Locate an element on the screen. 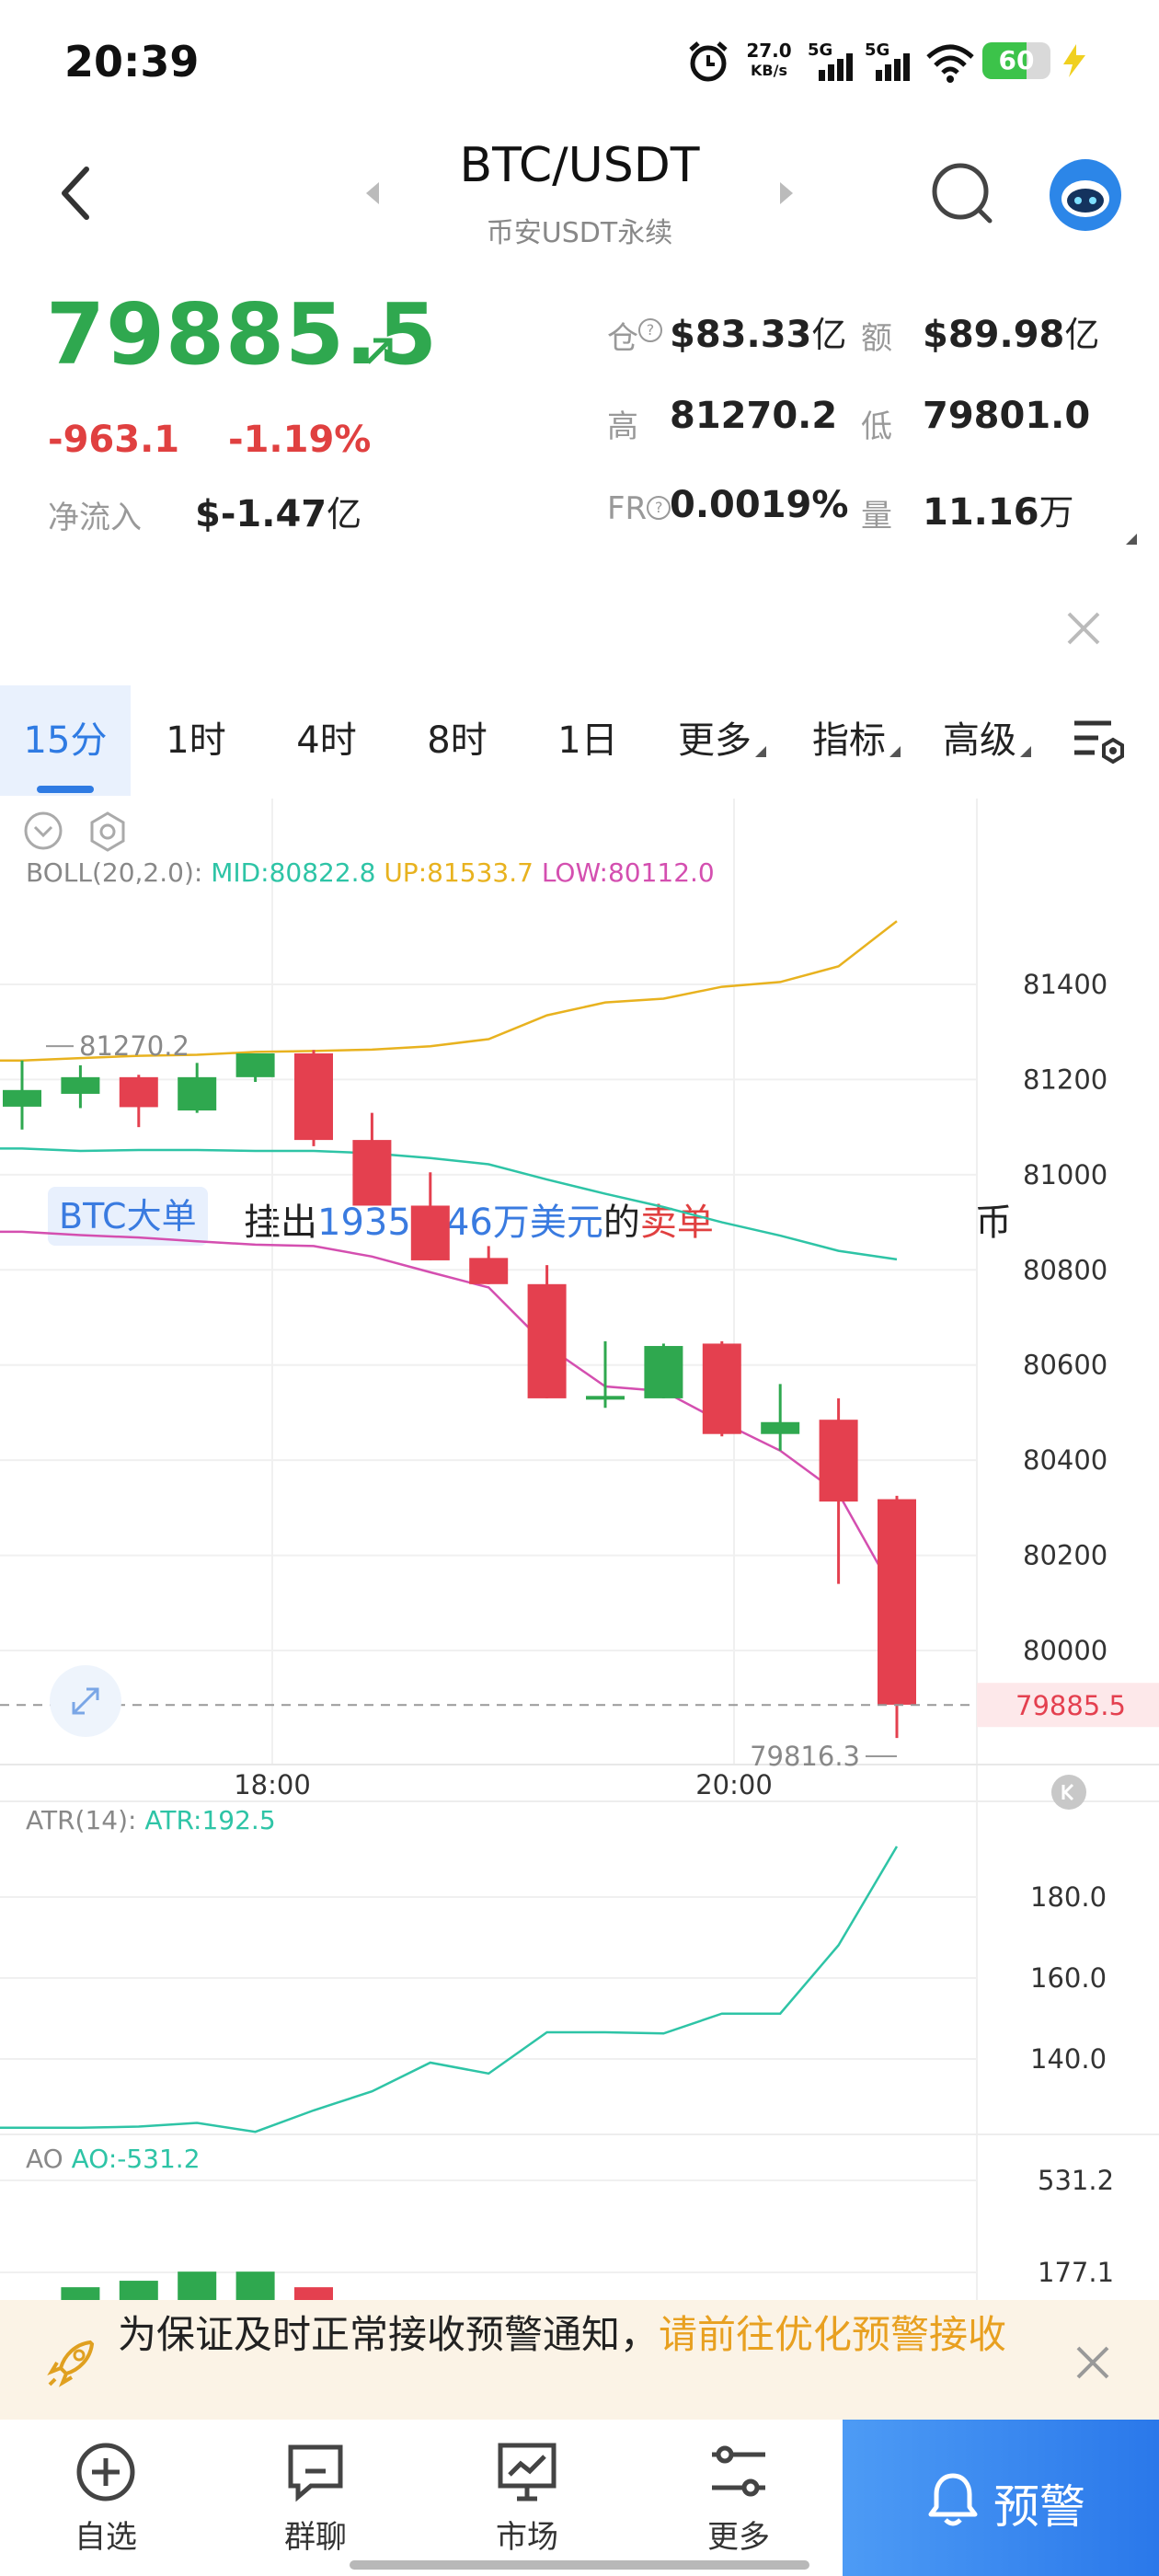 The width and height of the screenshot is (1159, 2576). open-interest-label: 仓? is located at coordinates (634, 335).